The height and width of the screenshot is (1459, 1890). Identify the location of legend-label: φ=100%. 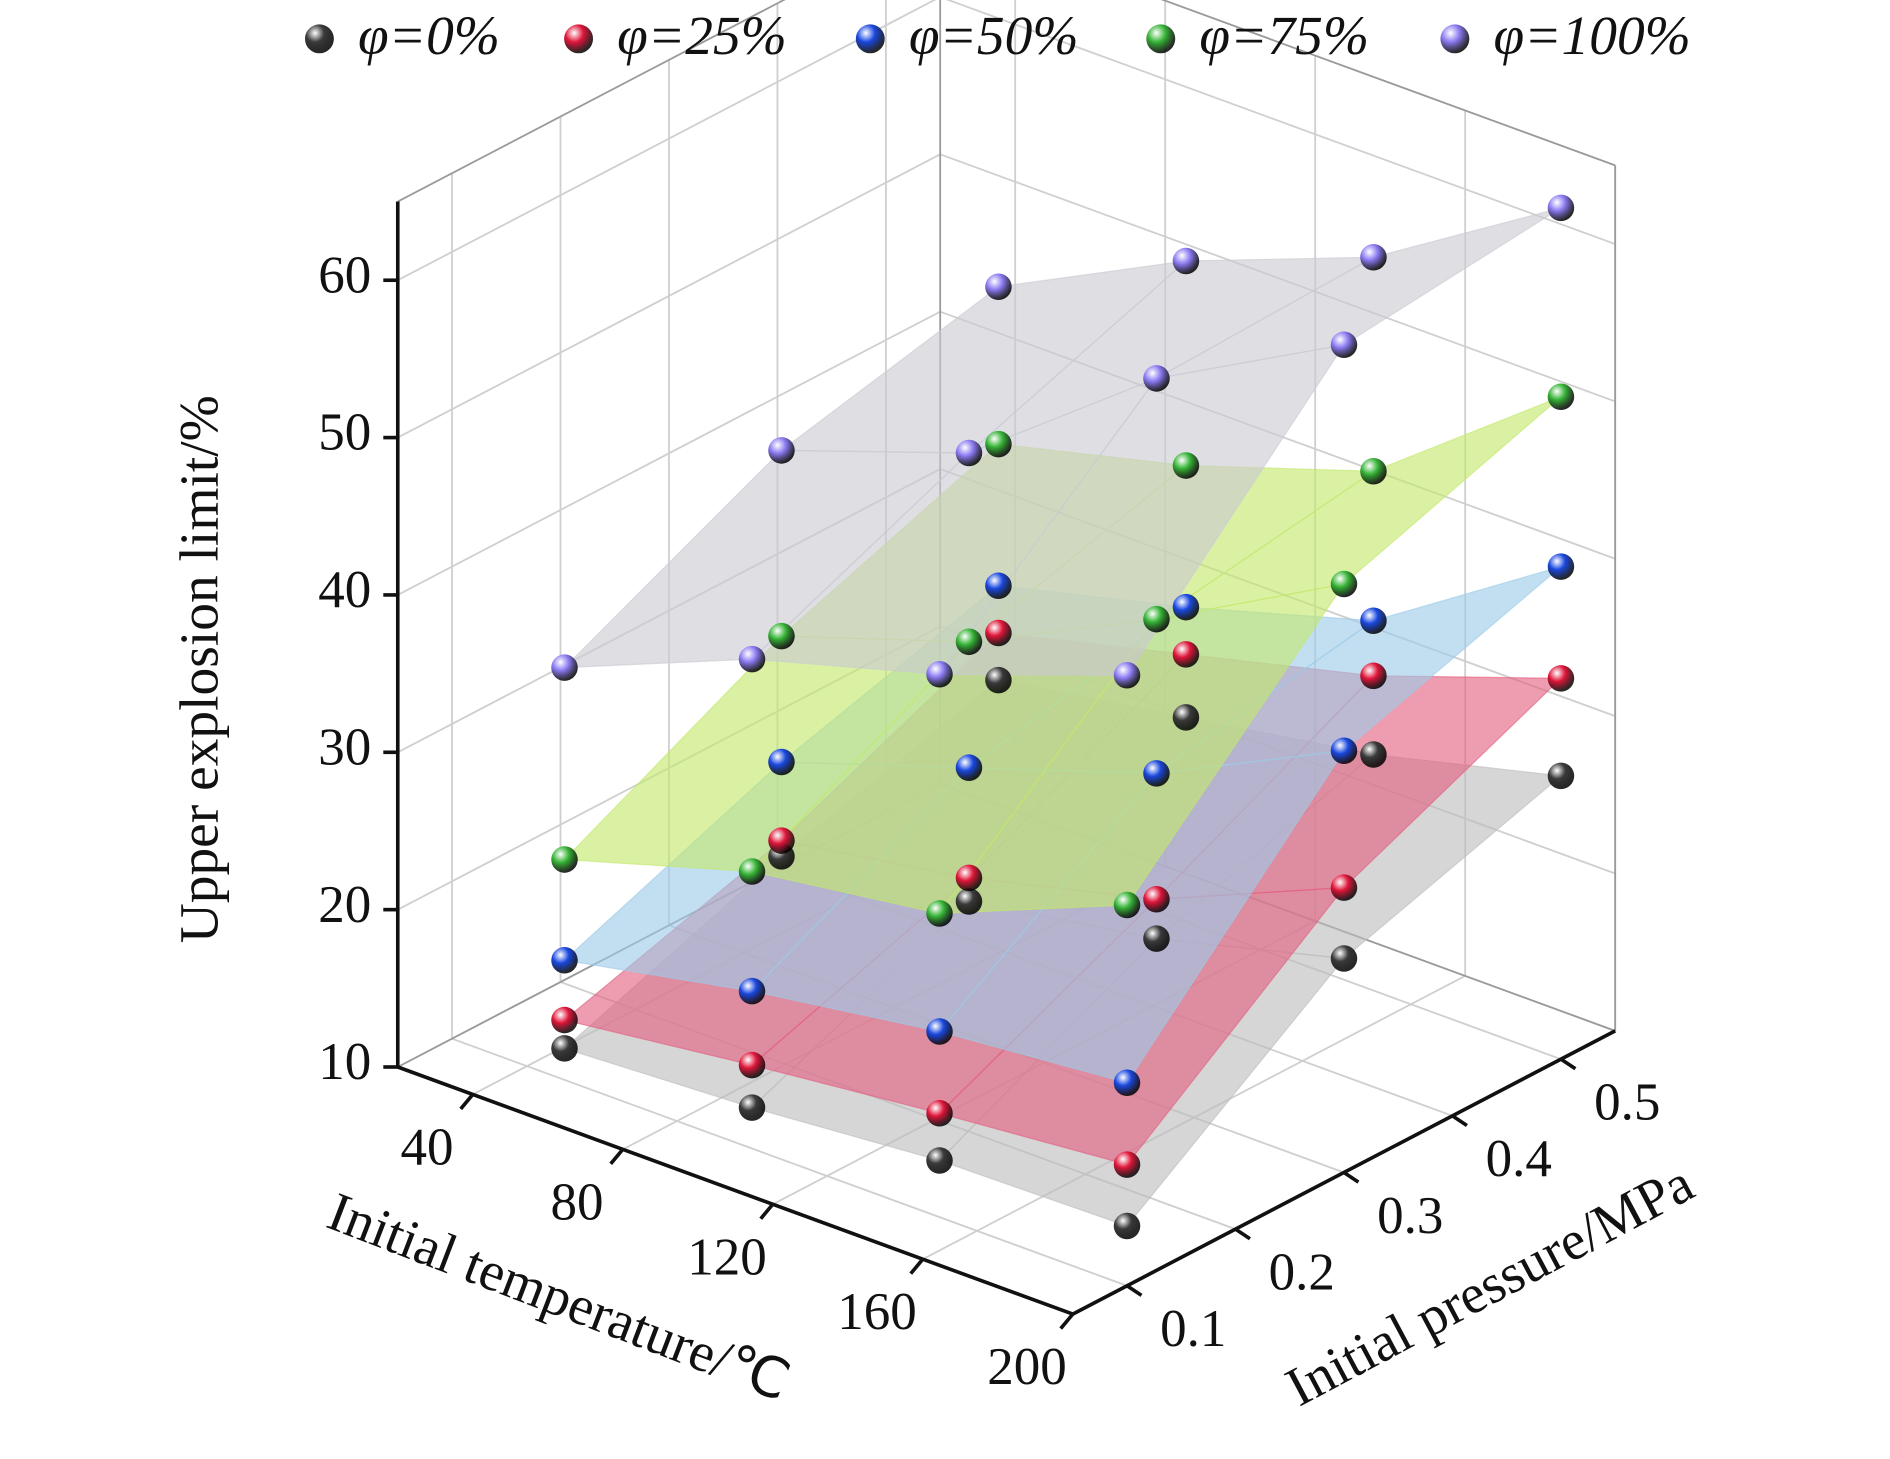
(1591, 35).